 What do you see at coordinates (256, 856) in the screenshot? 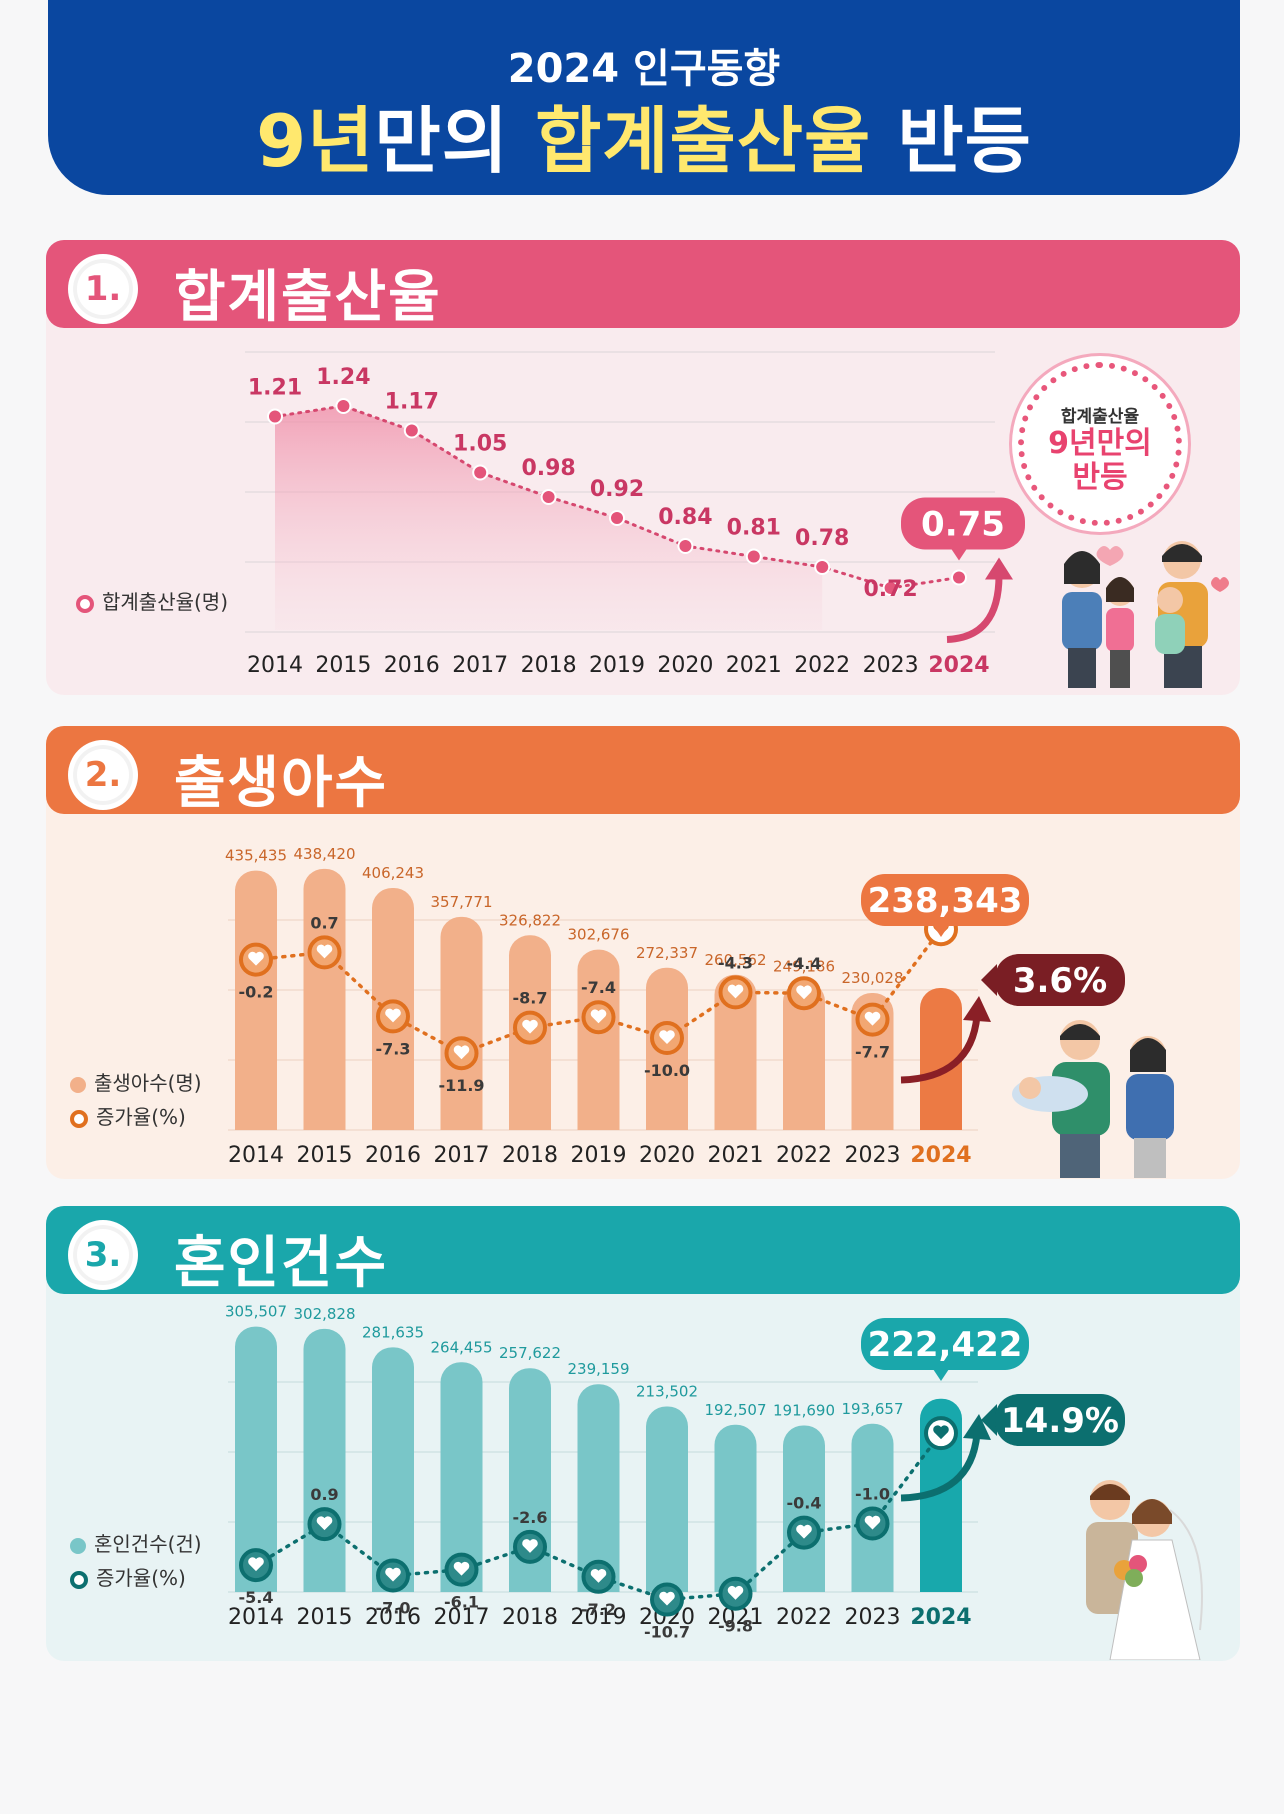
I see `bar-value-label: 435,435` at bounding box center [256, 856].